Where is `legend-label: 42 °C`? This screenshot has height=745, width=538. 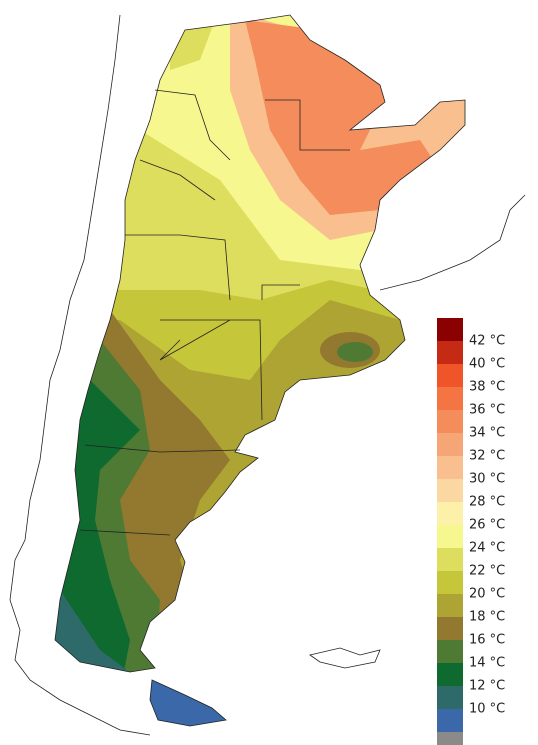 legend-label: 42 °C is located at coordinates (487, 341).